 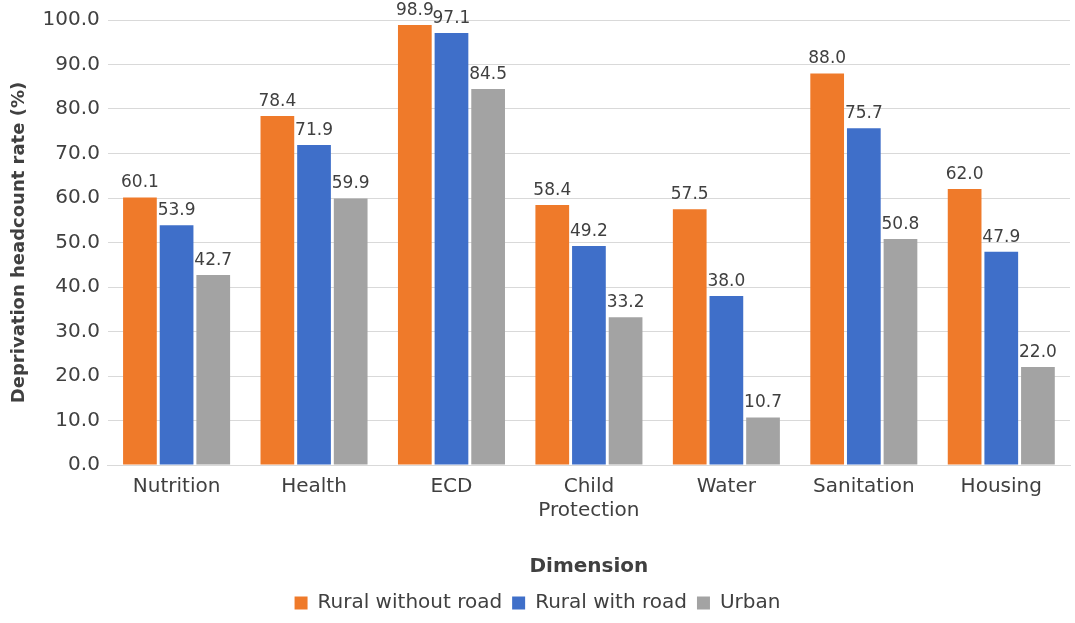 I want to click on y-tick-label: 70.0, so click(x=77, y=151).